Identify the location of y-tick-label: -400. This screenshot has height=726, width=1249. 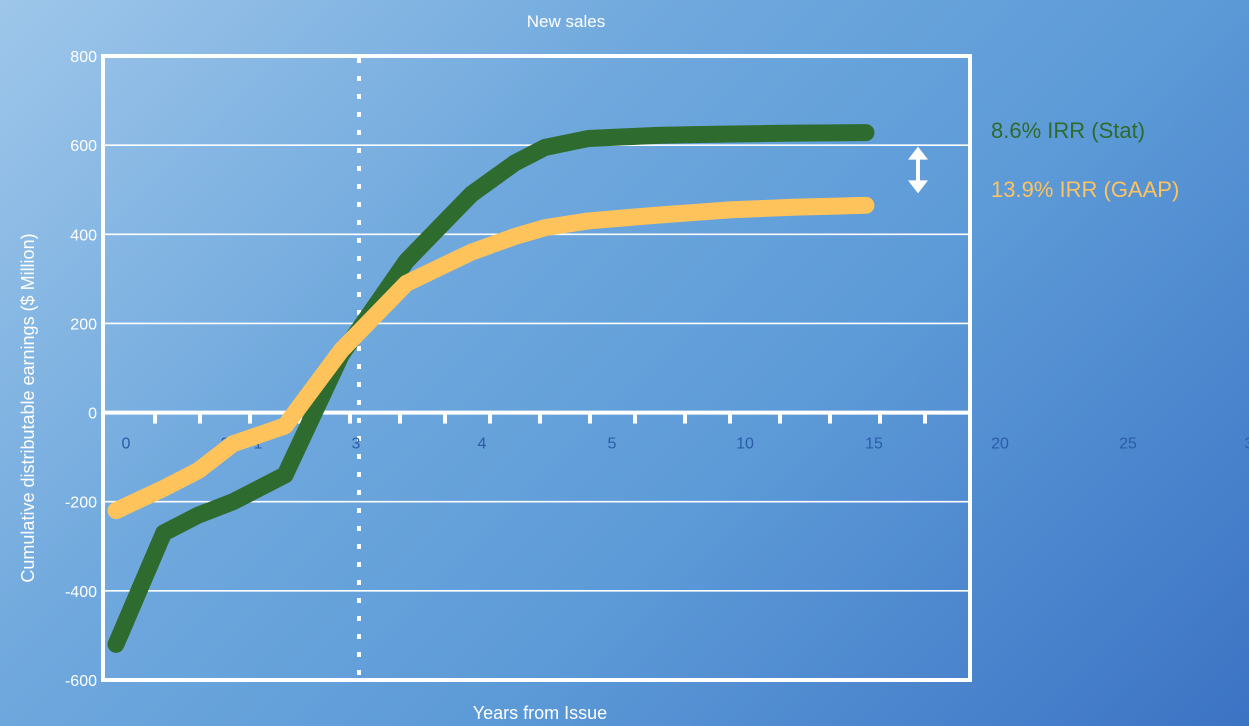
(81, 592).